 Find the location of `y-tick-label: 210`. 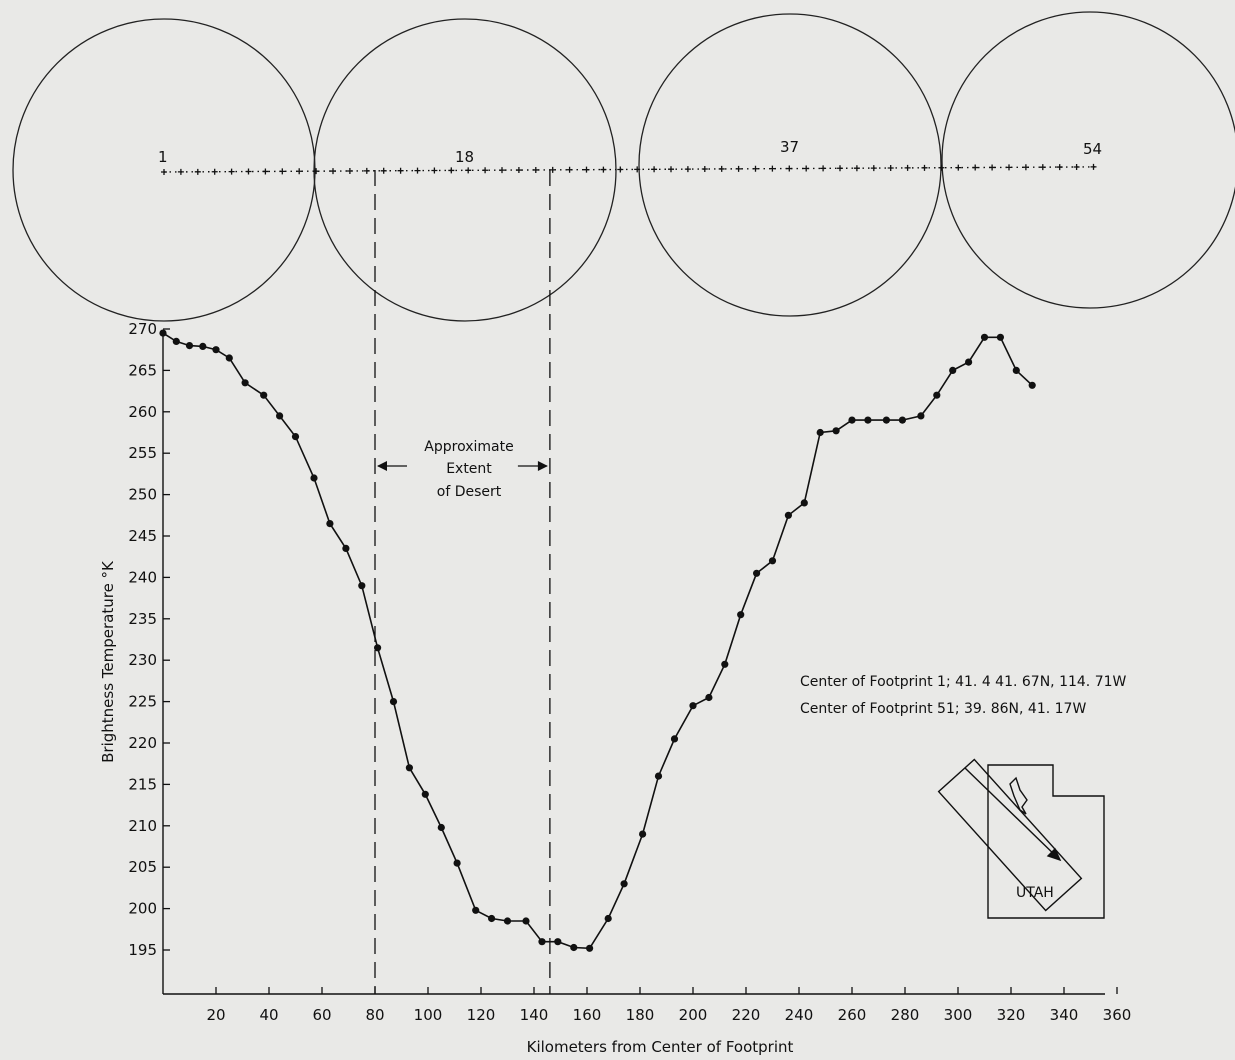

y-tick-label: 210 is located at coordinates (142, 826).